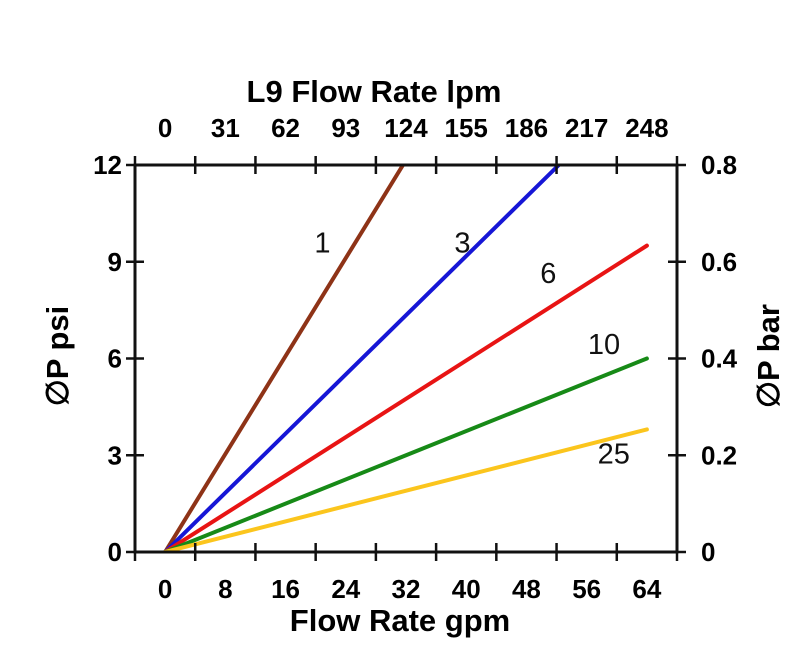 The image size is (810, 657). What do you see at coordinates (115, 359) in the screenshot?
I see `y-axis-left-tick-label: 6` at bounding box center [115, 359].